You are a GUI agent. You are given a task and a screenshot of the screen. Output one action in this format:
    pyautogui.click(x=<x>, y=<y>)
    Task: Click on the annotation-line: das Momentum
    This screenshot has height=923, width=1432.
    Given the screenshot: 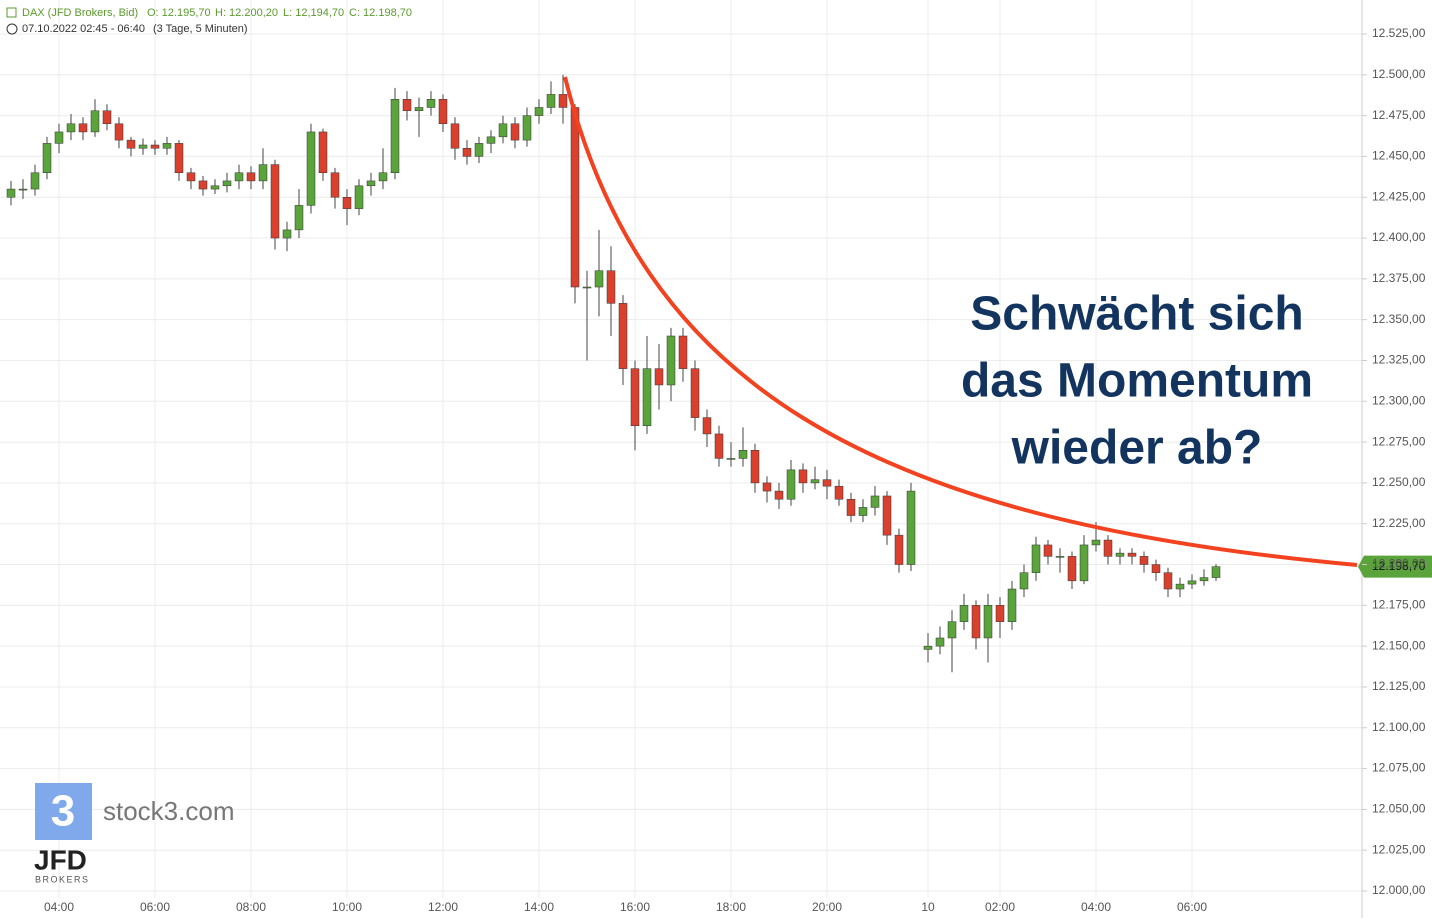 What is the action you would take?
    pyautogui.click(x=1137, y=381)
    